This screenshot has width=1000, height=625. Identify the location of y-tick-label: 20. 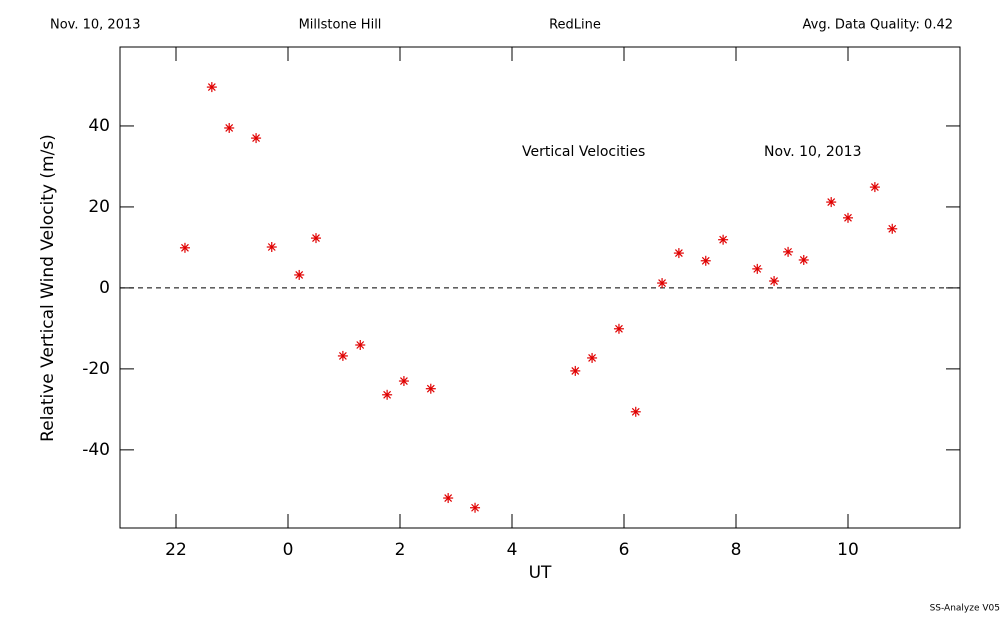
(99, 207).